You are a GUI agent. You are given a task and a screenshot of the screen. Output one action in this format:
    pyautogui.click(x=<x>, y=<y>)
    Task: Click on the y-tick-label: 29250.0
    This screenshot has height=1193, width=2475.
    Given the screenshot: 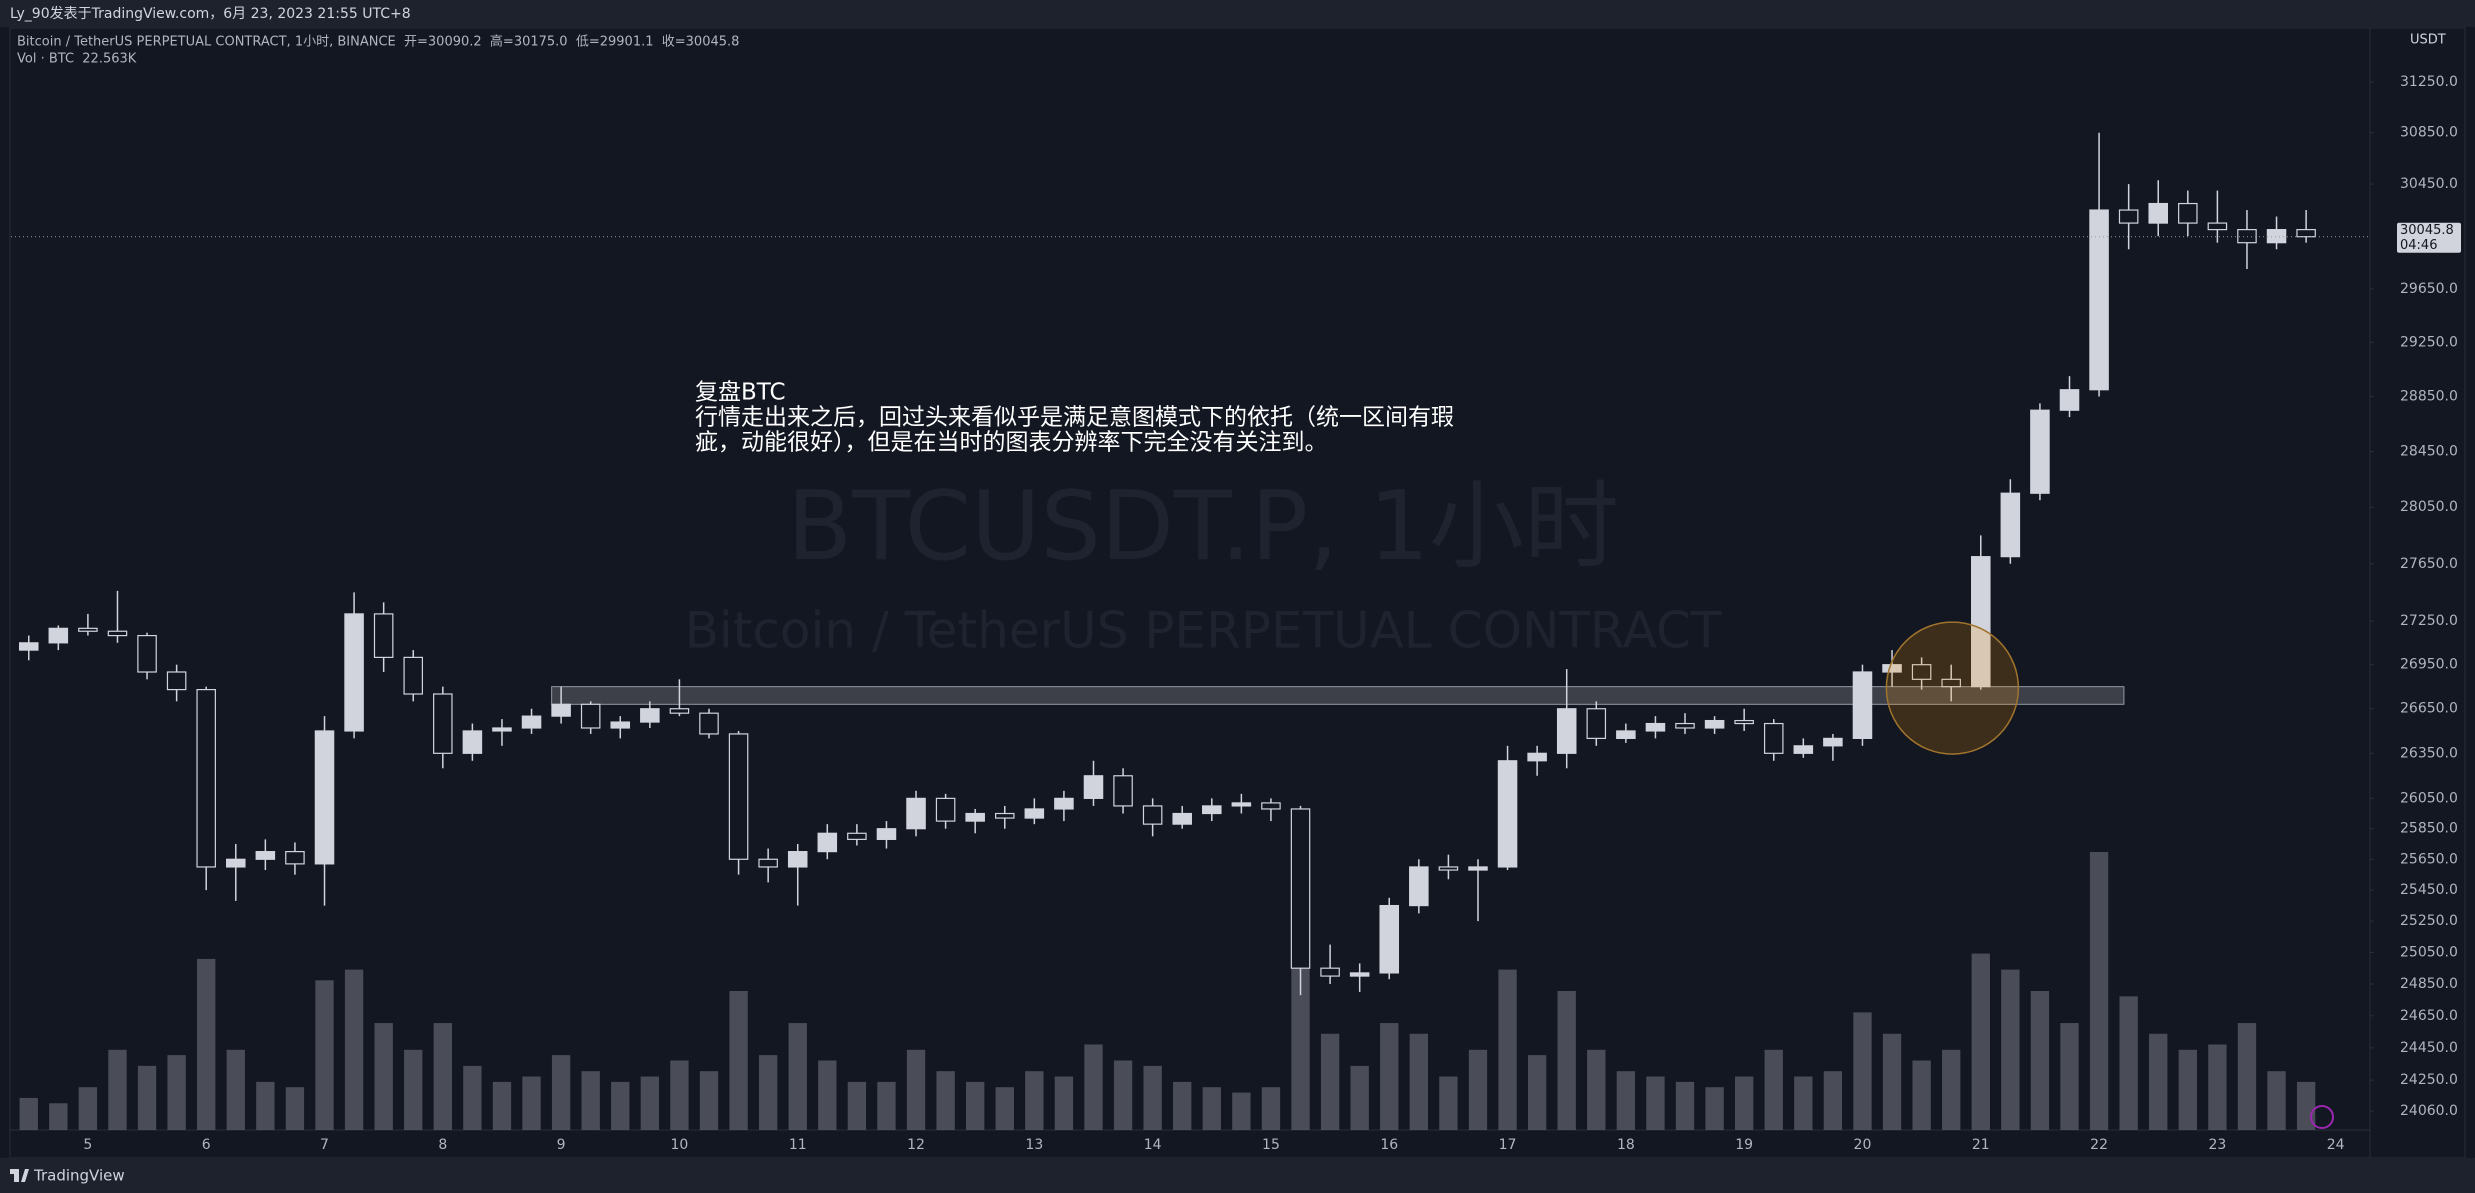 What is the action you would take?
    pyautogui.click(x=2429, y=342)
    